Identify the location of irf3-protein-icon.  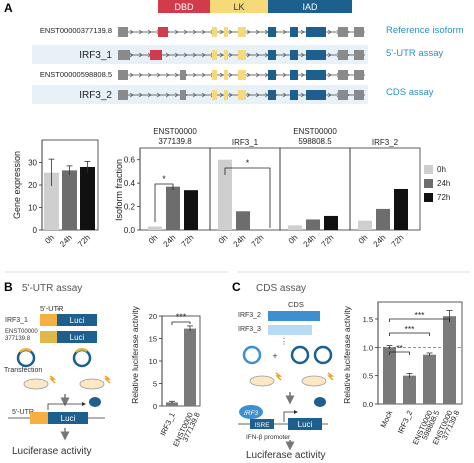
(251, 412).